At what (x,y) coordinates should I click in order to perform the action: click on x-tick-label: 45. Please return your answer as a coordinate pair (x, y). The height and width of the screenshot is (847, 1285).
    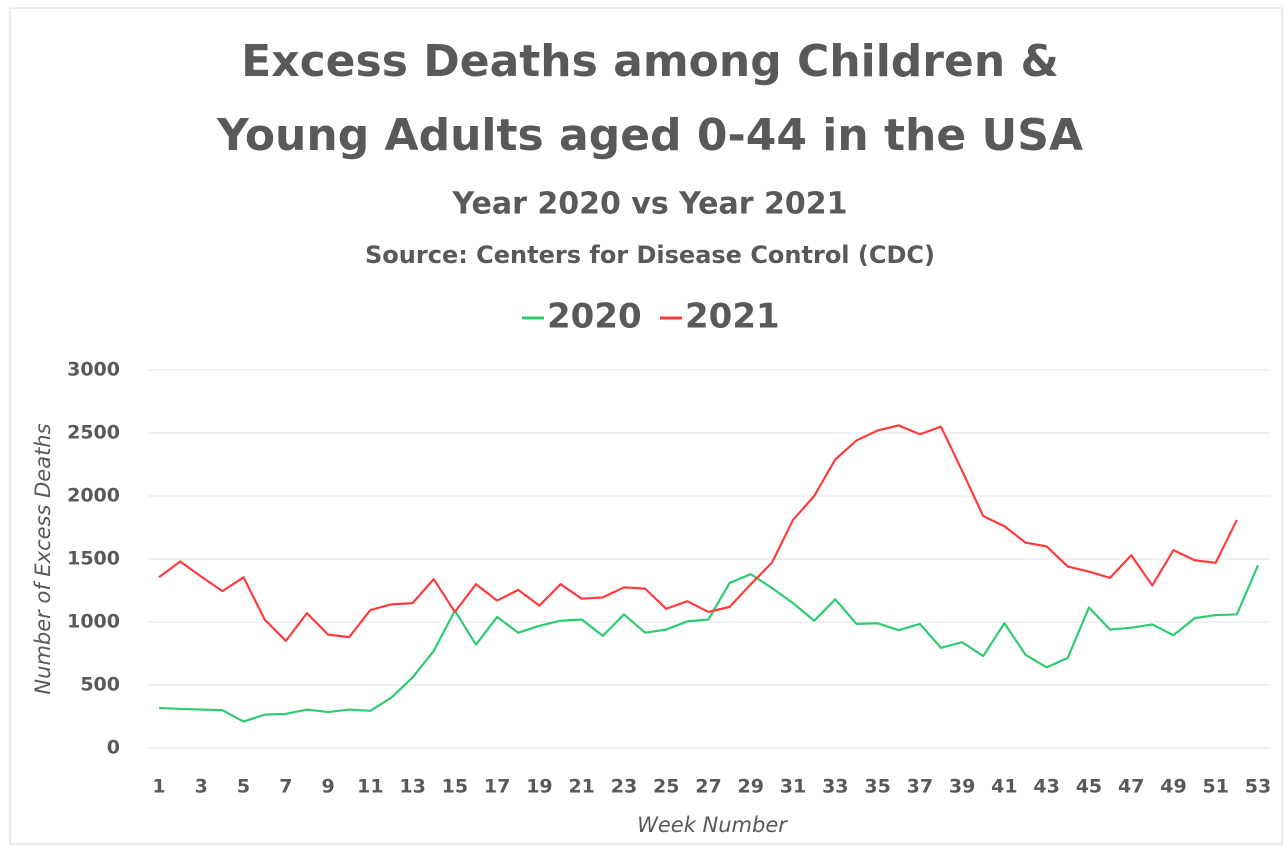
    Looking at the image, I should click on (1089, 787).